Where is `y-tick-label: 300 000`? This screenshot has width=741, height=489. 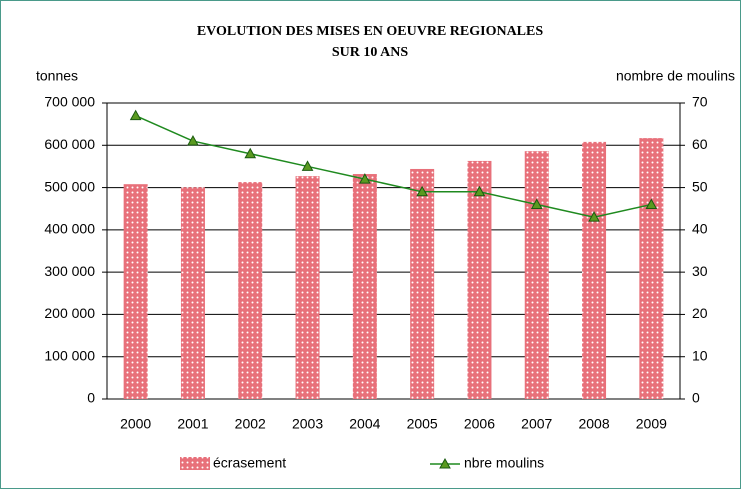 y-tick-label: 300 000 is located at coordinates (69, 271).